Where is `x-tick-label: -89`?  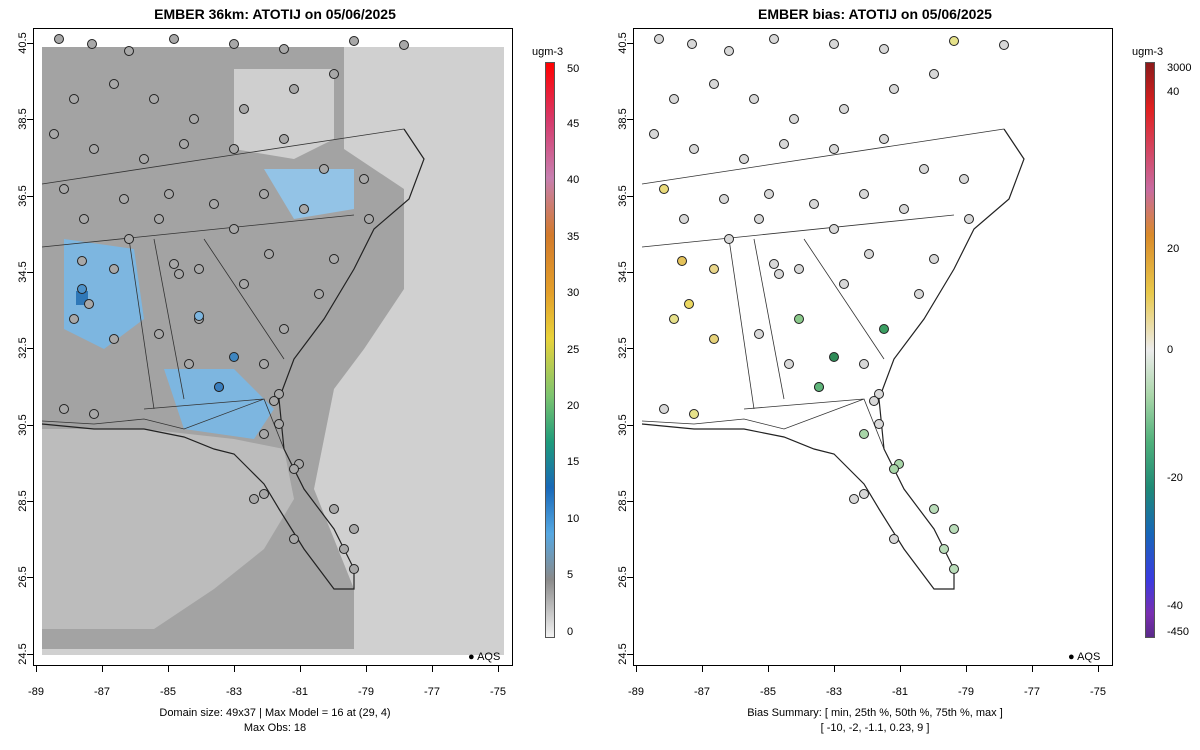 x-tick-label: -89 is located at coordinates (636, 692).